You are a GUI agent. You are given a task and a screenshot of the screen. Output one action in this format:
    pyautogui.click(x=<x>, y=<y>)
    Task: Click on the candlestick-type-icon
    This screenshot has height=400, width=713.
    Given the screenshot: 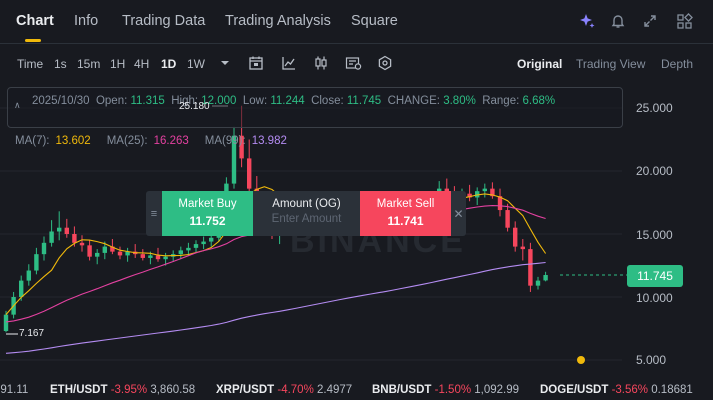 What is the action you would take?
    pyautogui.click(x=321, y=63)
    